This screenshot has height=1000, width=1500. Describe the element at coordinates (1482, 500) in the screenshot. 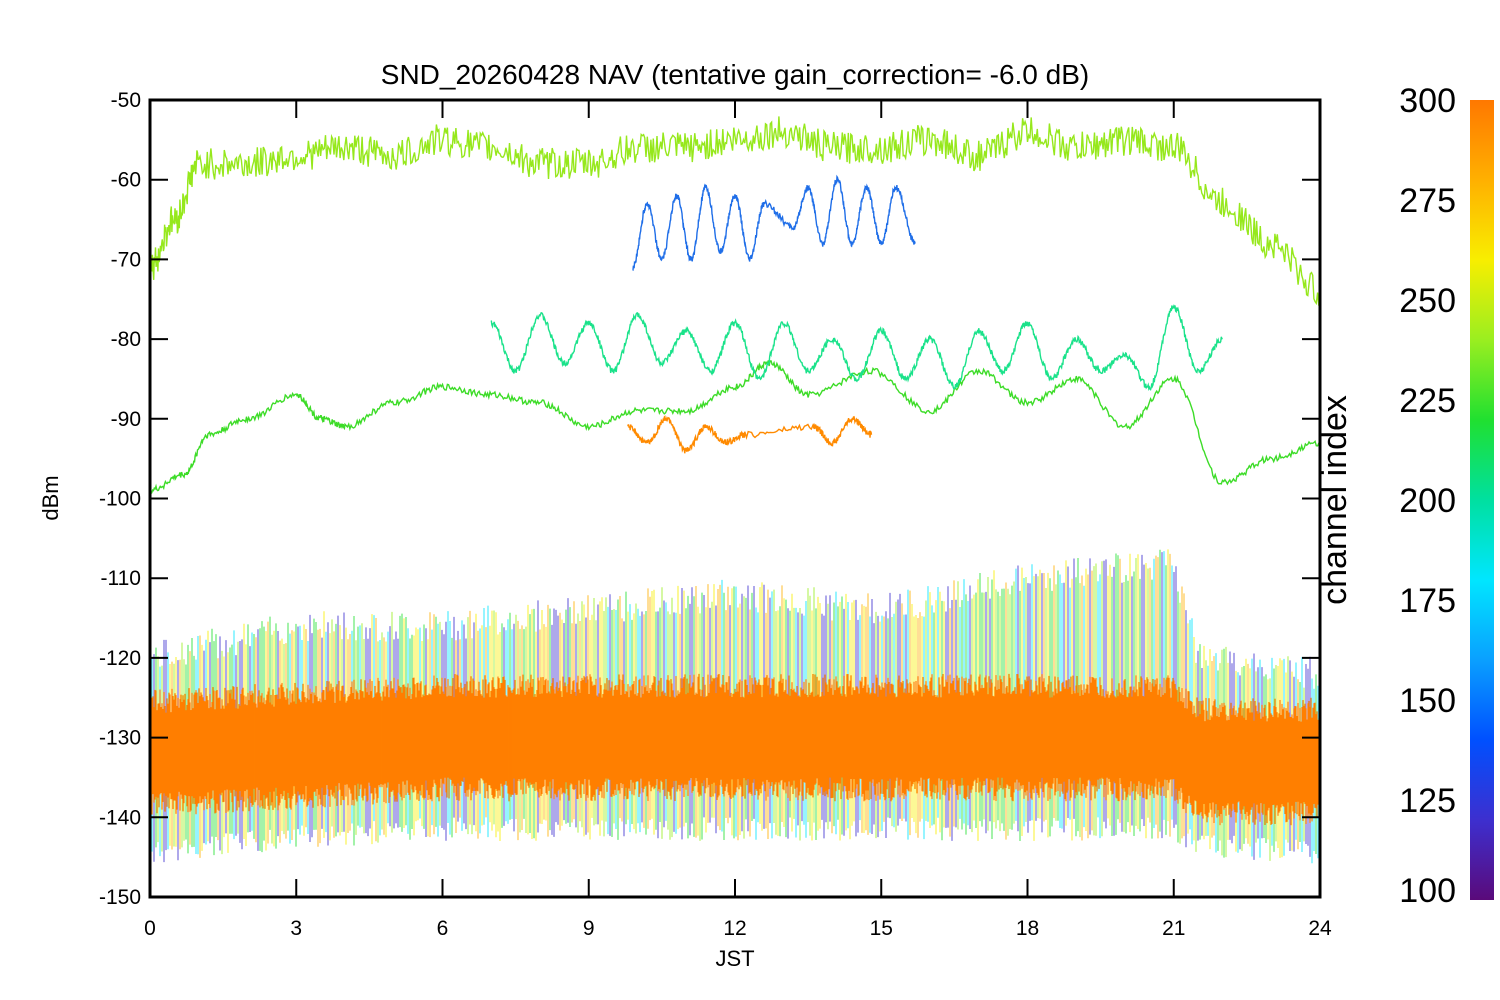

I see `colorbar` at that location.